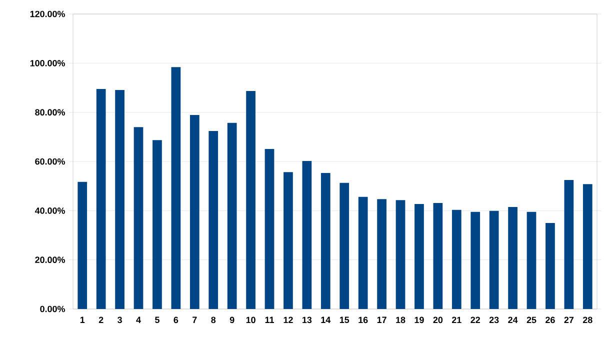 Image resolution: width=604 pixels, height=340 pixels. What do you see at coordinates (550, 320) in the screenshot?
I see `x-tick-label: 26` at bounding box center [550, 320].